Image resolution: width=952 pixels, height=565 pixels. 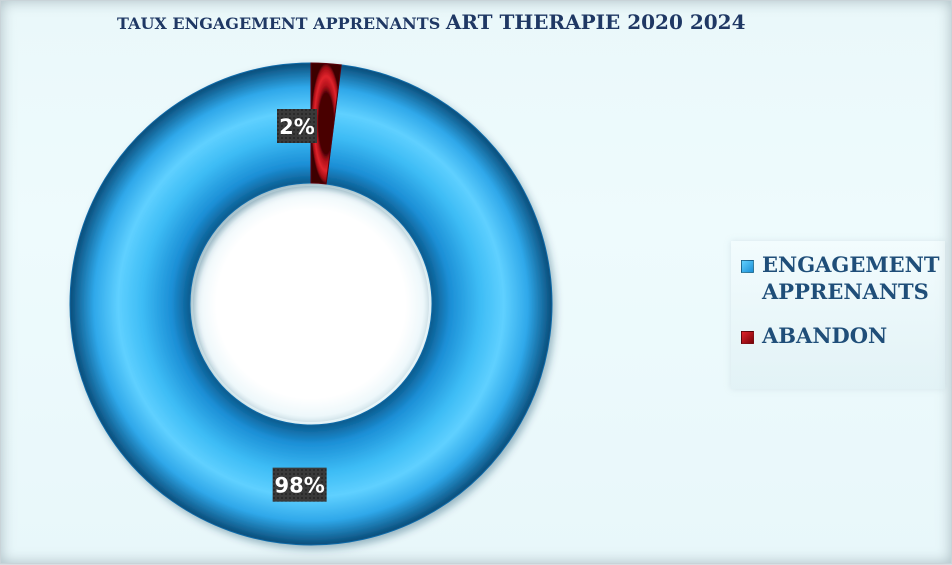 I want to click on data-label-engagement-text: 98%, so click(x=300, y=486).